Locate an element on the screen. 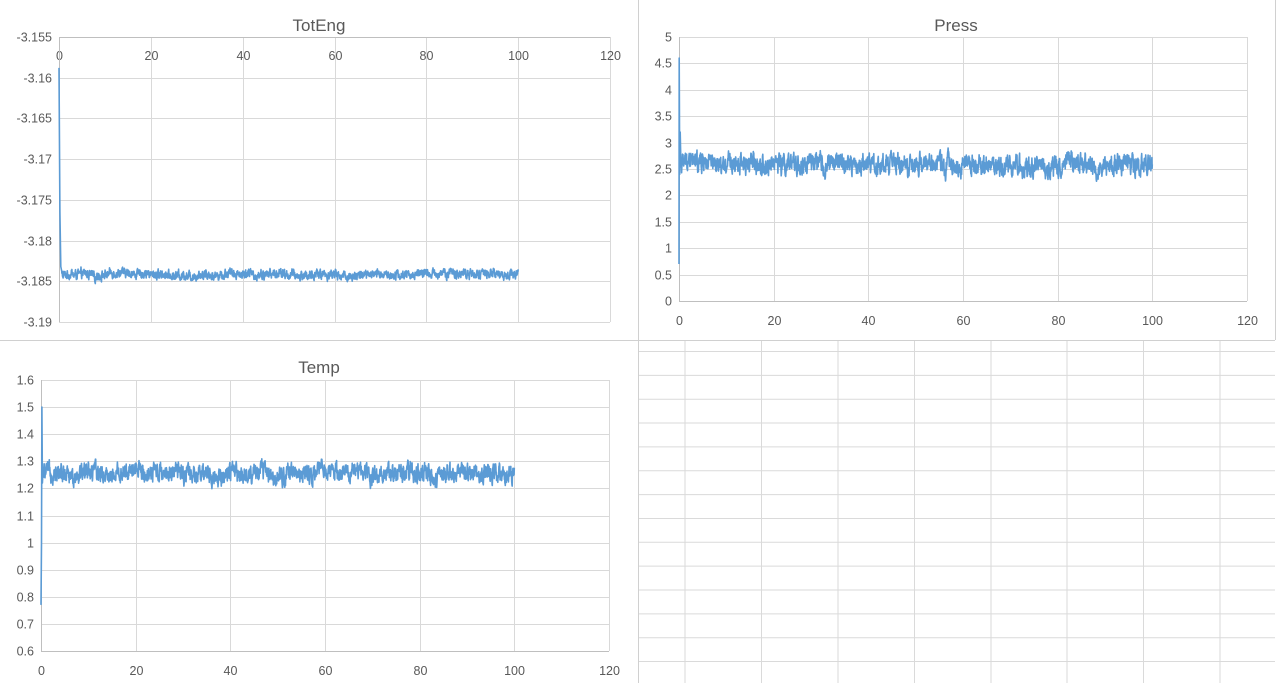  y-tick-label: -3.165 is located at coordinates (34, 119).